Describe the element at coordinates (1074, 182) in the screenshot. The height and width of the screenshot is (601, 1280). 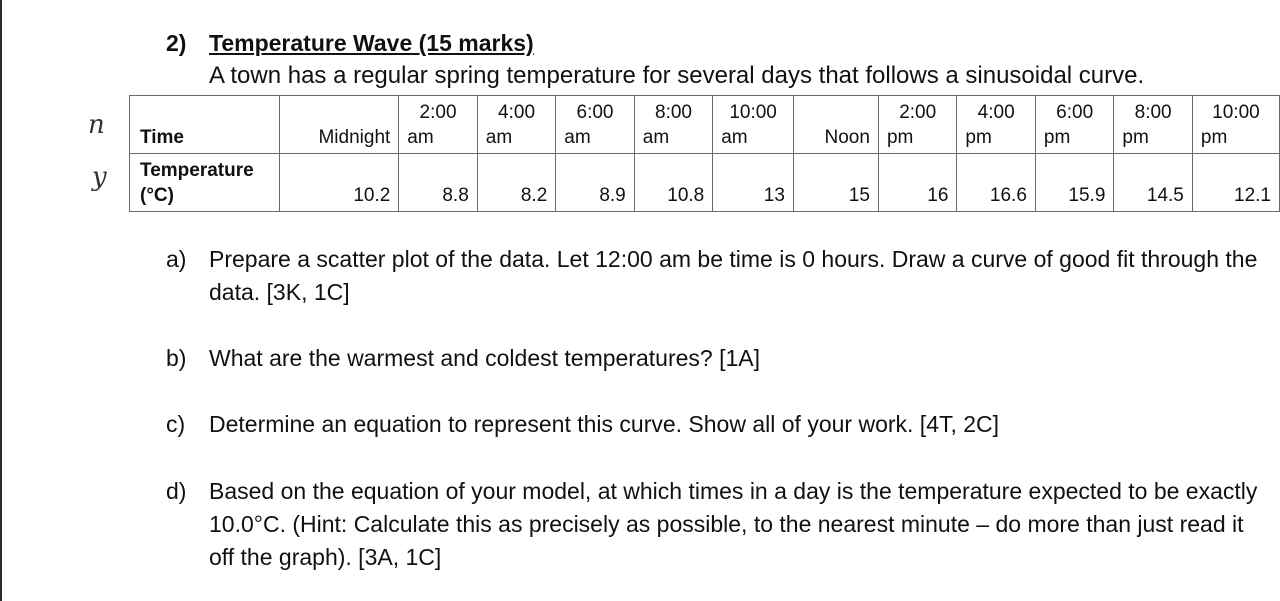
I see `temperature-value: 15.9` at that location.